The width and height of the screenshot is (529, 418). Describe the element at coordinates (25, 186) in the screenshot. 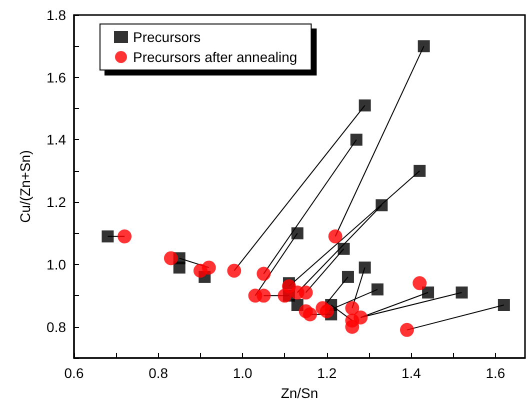

I see `y-axis-title: Cu/(Zn+Sn)` at that location.